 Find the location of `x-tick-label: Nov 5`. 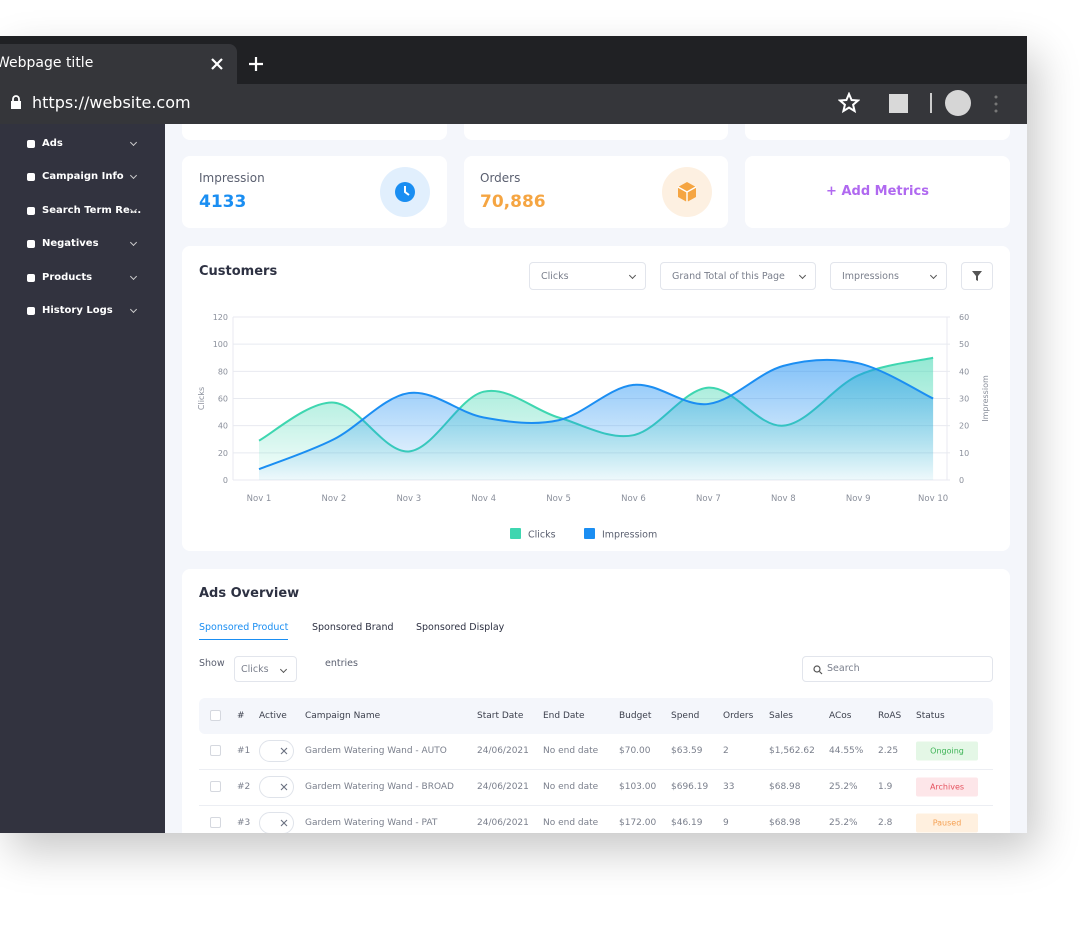

x-tick-label: Nov 5 is located at coordinates (558, 499).